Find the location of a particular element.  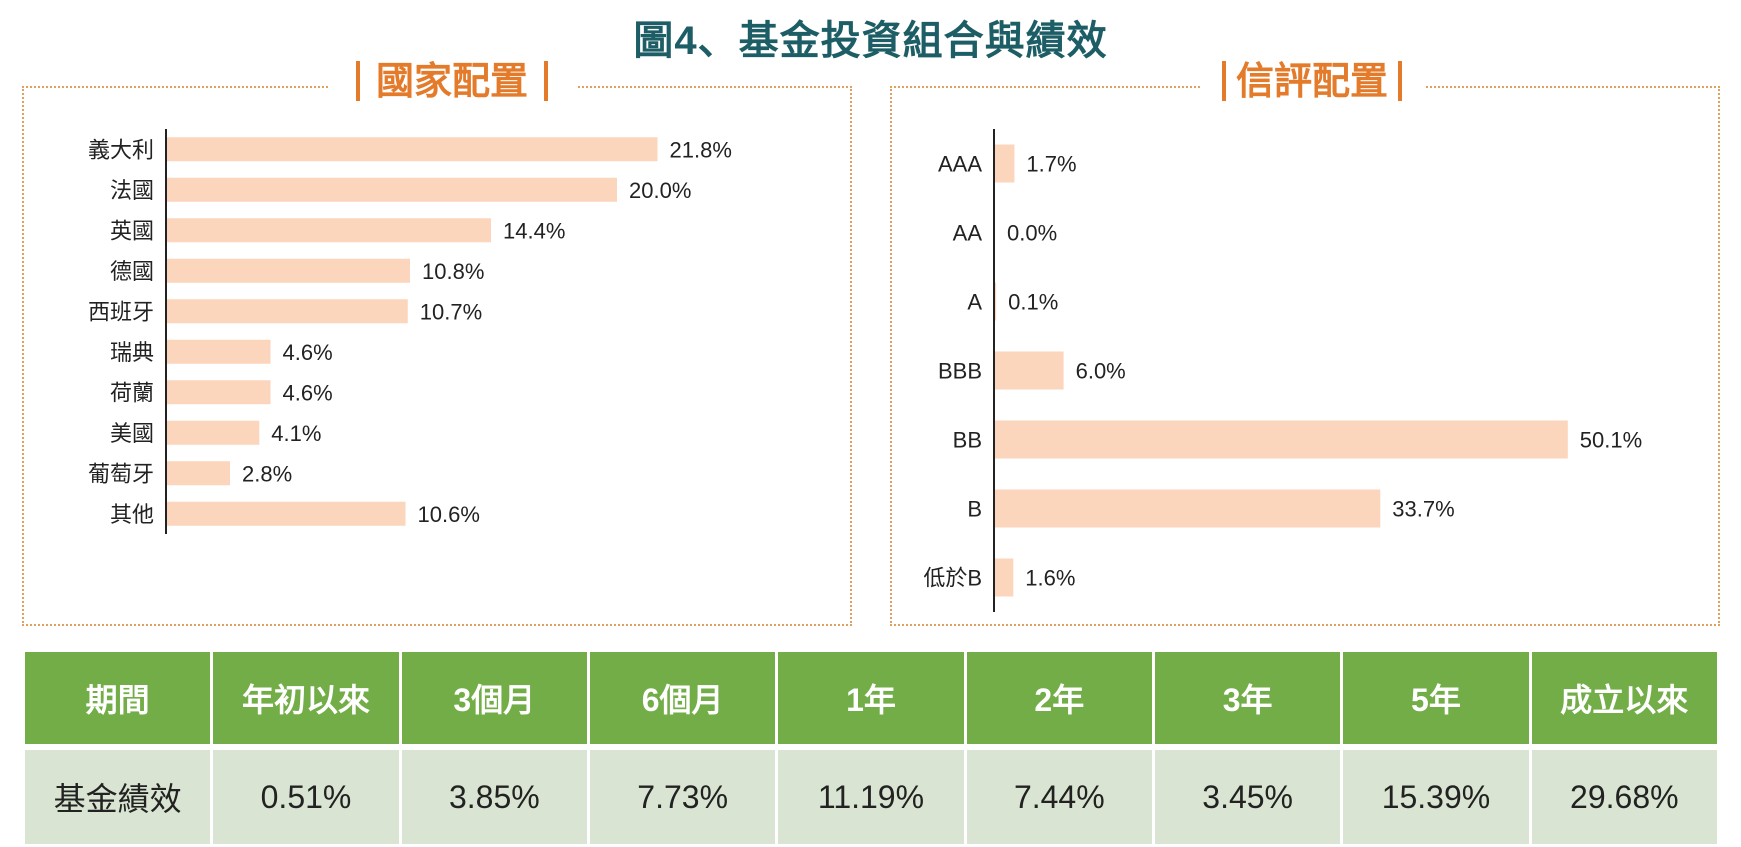

header-ytd: 年初以來 is located at coordinates (306, 701).